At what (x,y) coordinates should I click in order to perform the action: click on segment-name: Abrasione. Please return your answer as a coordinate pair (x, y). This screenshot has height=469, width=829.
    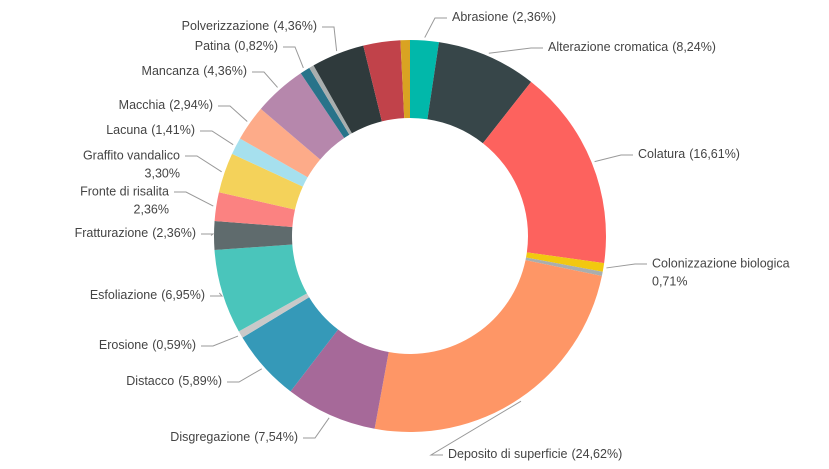
    Looking at the image, I should click on (480, 17).